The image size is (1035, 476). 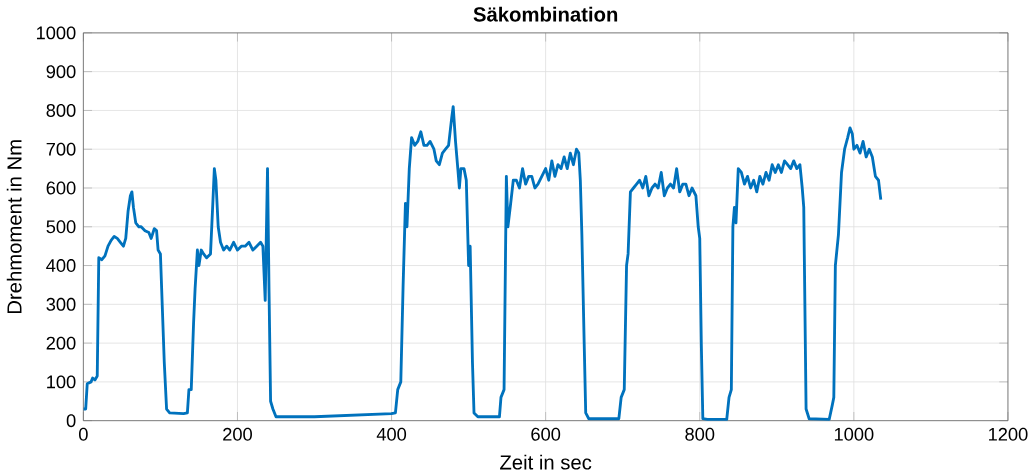 What do you see at coordinates (391, 434) in the screenshot?
I see `x-tick-label: 400` at bounding box center [391, 434].